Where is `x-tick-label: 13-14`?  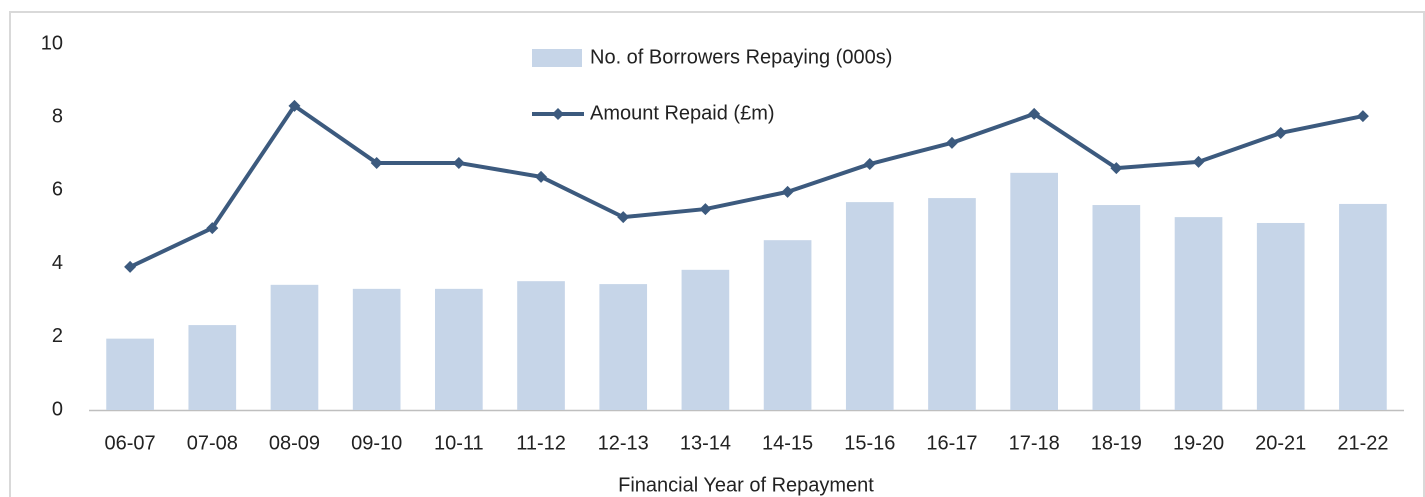
x-tick-label: 13-14 is located at coordinates (705, 443).